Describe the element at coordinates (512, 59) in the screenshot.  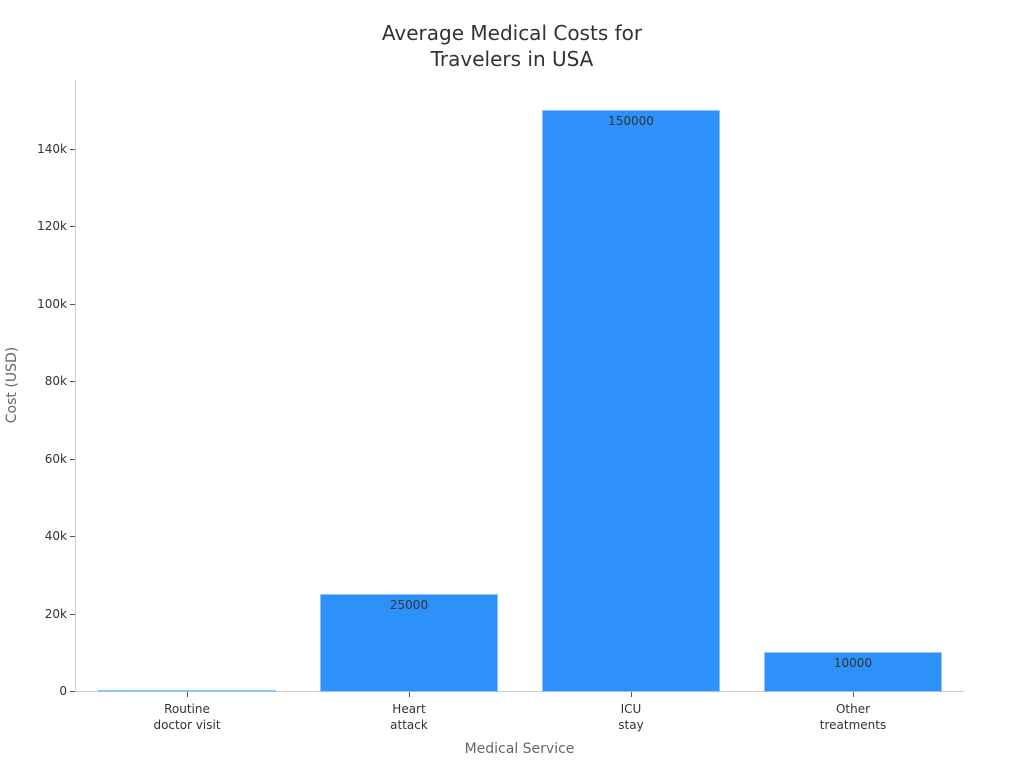
I see `chart-title-line-2: Travelers in USA` at that location.